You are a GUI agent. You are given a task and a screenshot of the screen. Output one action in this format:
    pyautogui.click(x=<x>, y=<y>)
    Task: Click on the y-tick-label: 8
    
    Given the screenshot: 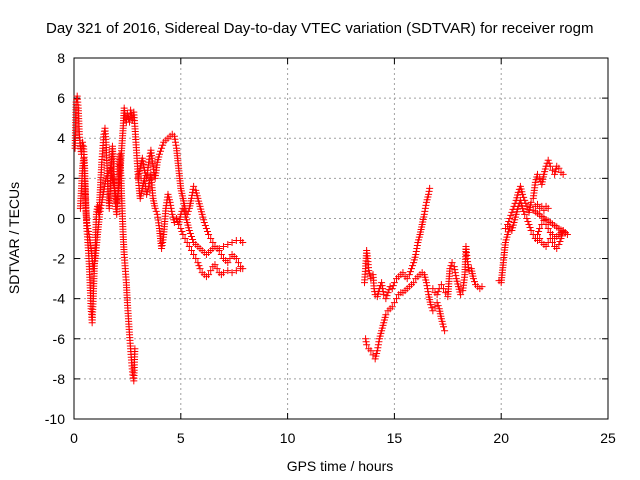 What is the action you would take?
    pyautogui.click(x=61, y=58)
    